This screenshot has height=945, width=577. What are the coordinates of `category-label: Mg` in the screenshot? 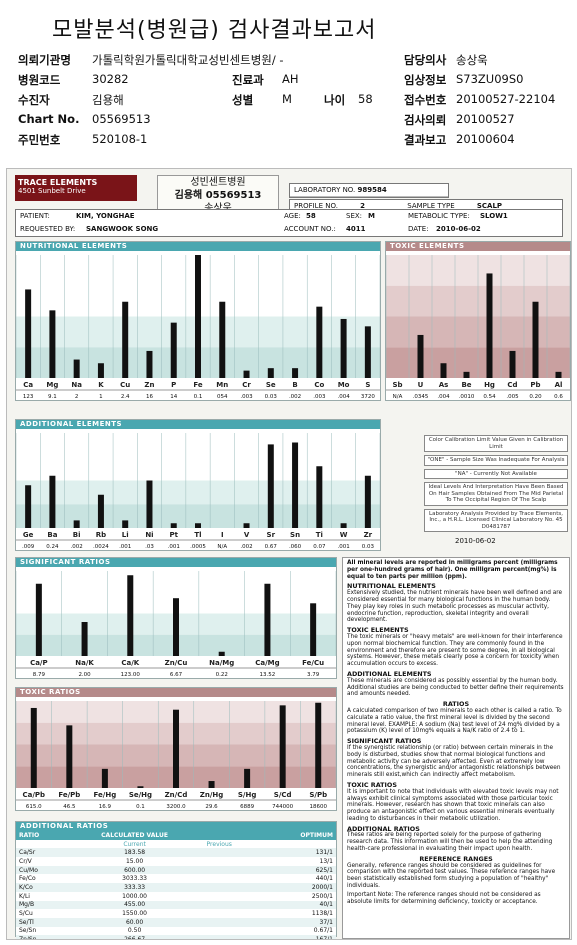 It's located at (52, 385).